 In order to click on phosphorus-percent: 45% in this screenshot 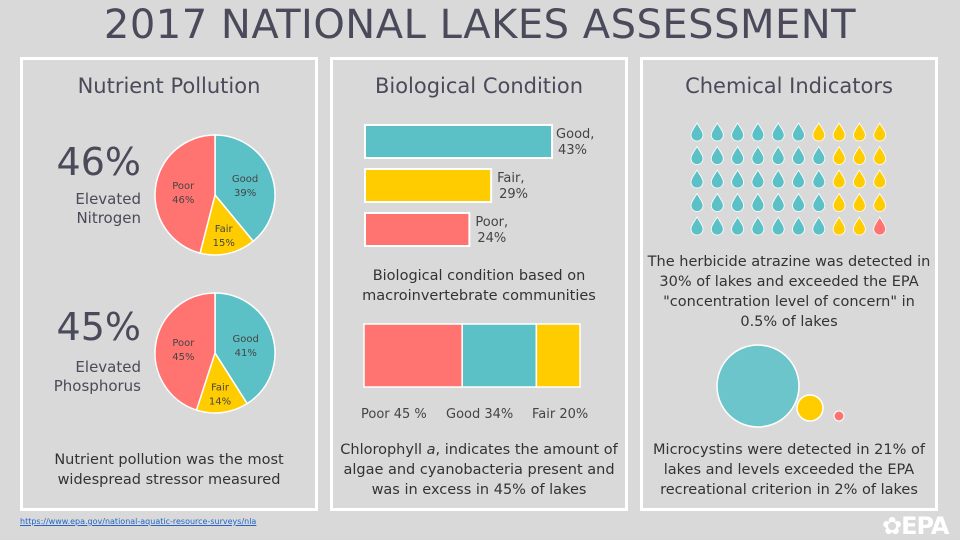, I will do `click(98, 327)`.